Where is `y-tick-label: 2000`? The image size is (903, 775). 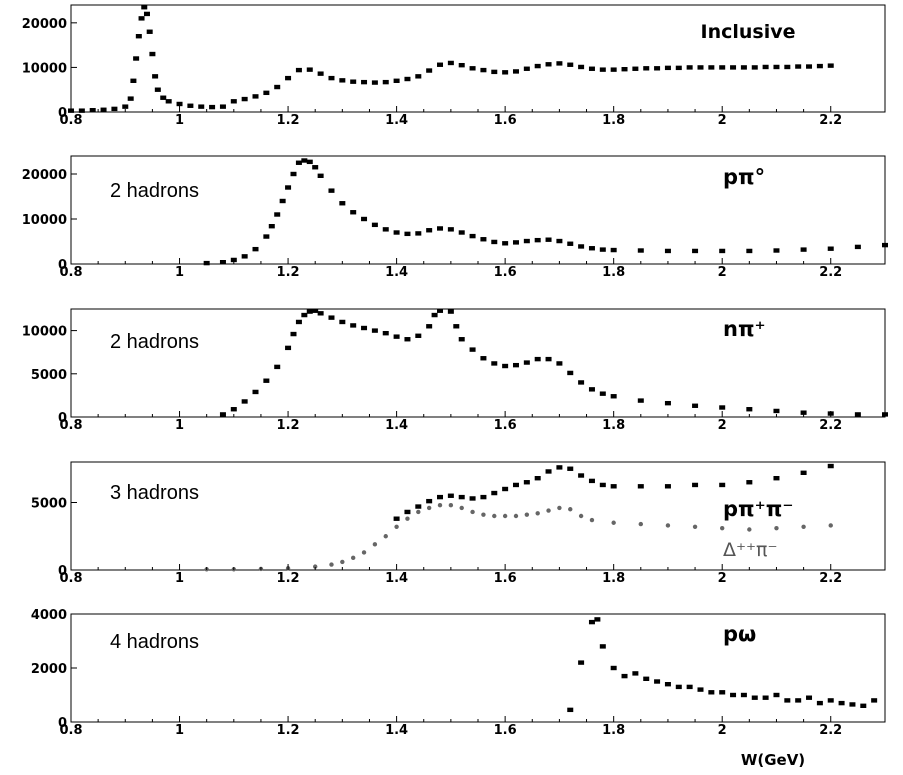
y-tick-label: 2000 is located at coordinates (49, 669).